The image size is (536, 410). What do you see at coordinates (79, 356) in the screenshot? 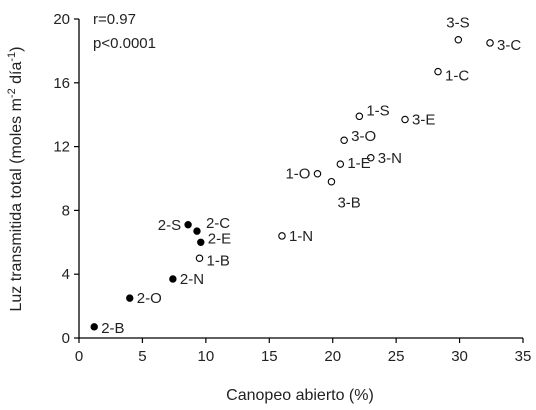
I see `x-tick-label: 0` at bounding box center [79, 356].